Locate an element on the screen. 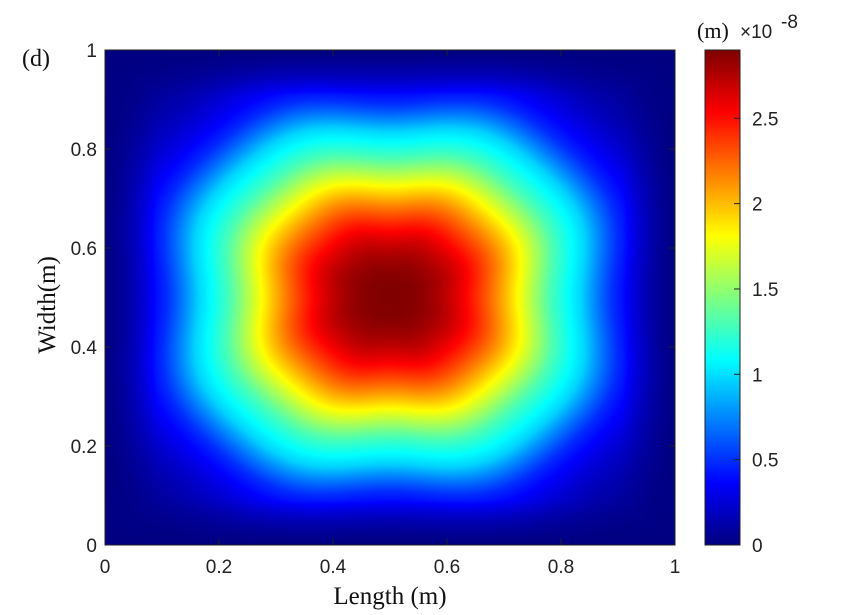 Image resolution: width=853 pixels, height=615 pixels. colorbar-tick-label: 0 is located at coordinates (757, 546).